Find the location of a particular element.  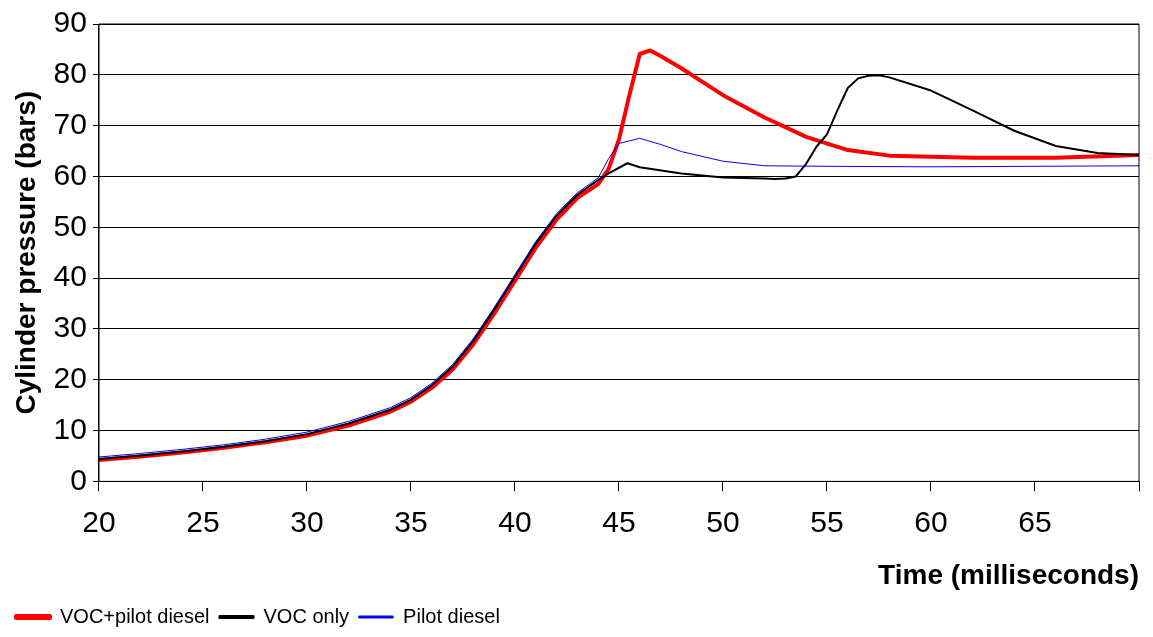

y-tick-label: 90 is located at coordinates (70, 22).